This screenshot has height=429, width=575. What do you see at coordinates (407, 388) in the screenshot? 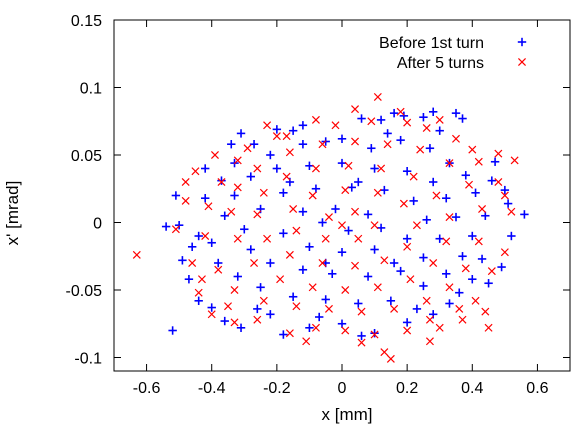
I see `x-tick-label: 0.2` at bounding box center [407, 388].